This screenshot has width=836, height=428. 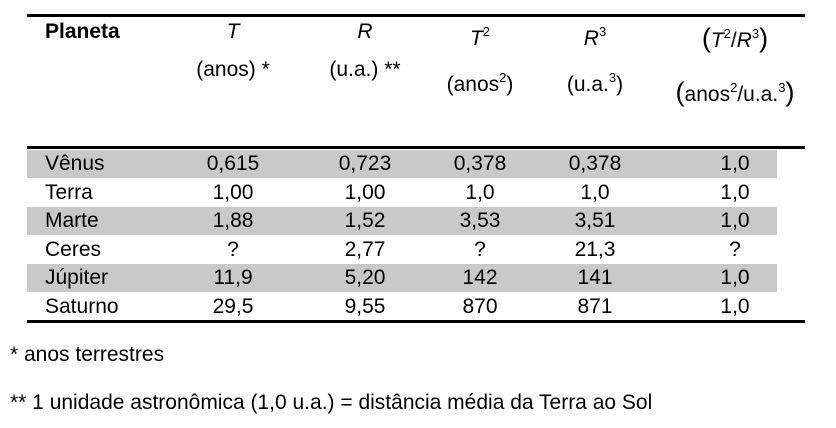 What do you see at coordinates (473, 84) in the screenshot?
I see `header-text: (anos` at bounding box center [473, 84].